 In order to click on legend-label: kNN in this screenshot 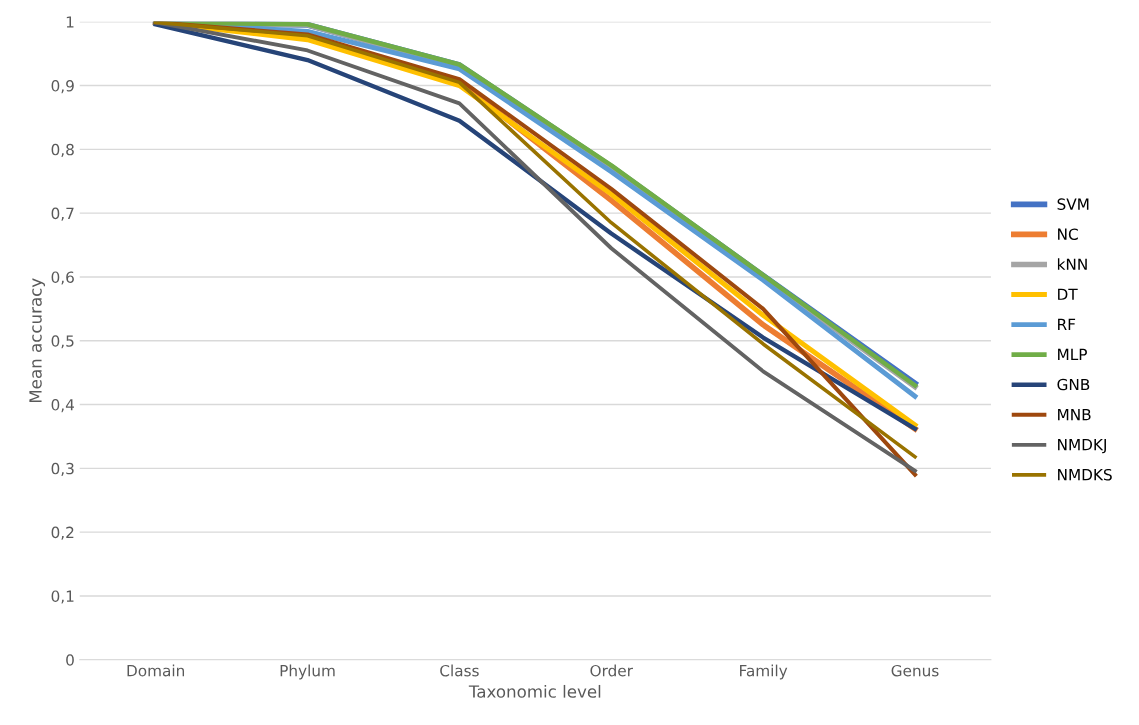, I will do `click(1072, 264)`.